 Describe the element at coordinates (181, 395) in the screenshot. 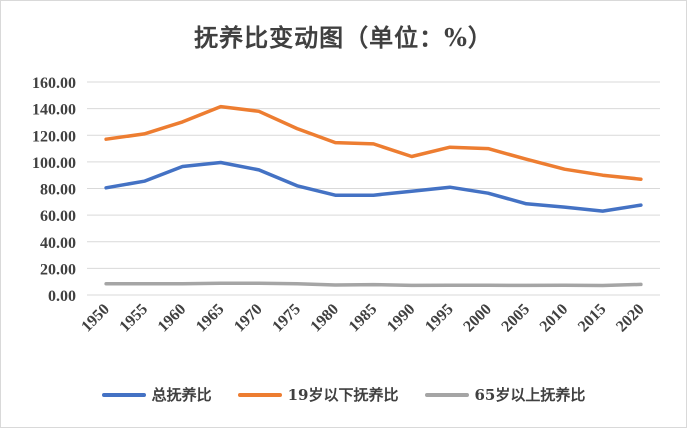

I see `legend-label-total: 总抚养比` at that location.